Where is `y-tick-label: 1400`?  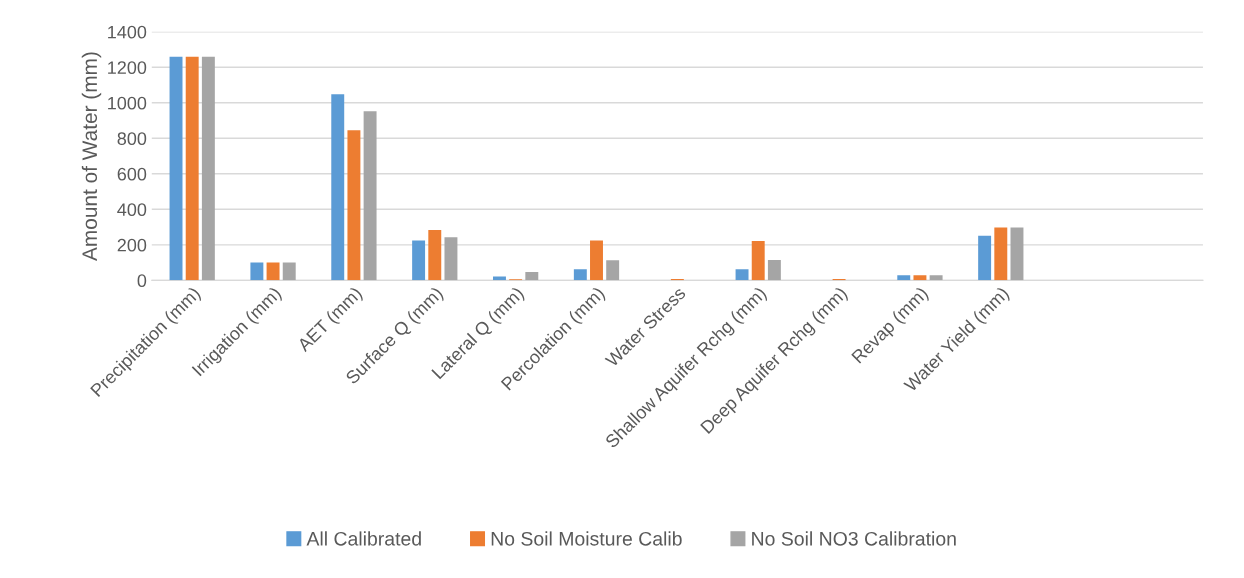 y-tick-label: 1400 is located at coordinates (127, 32).